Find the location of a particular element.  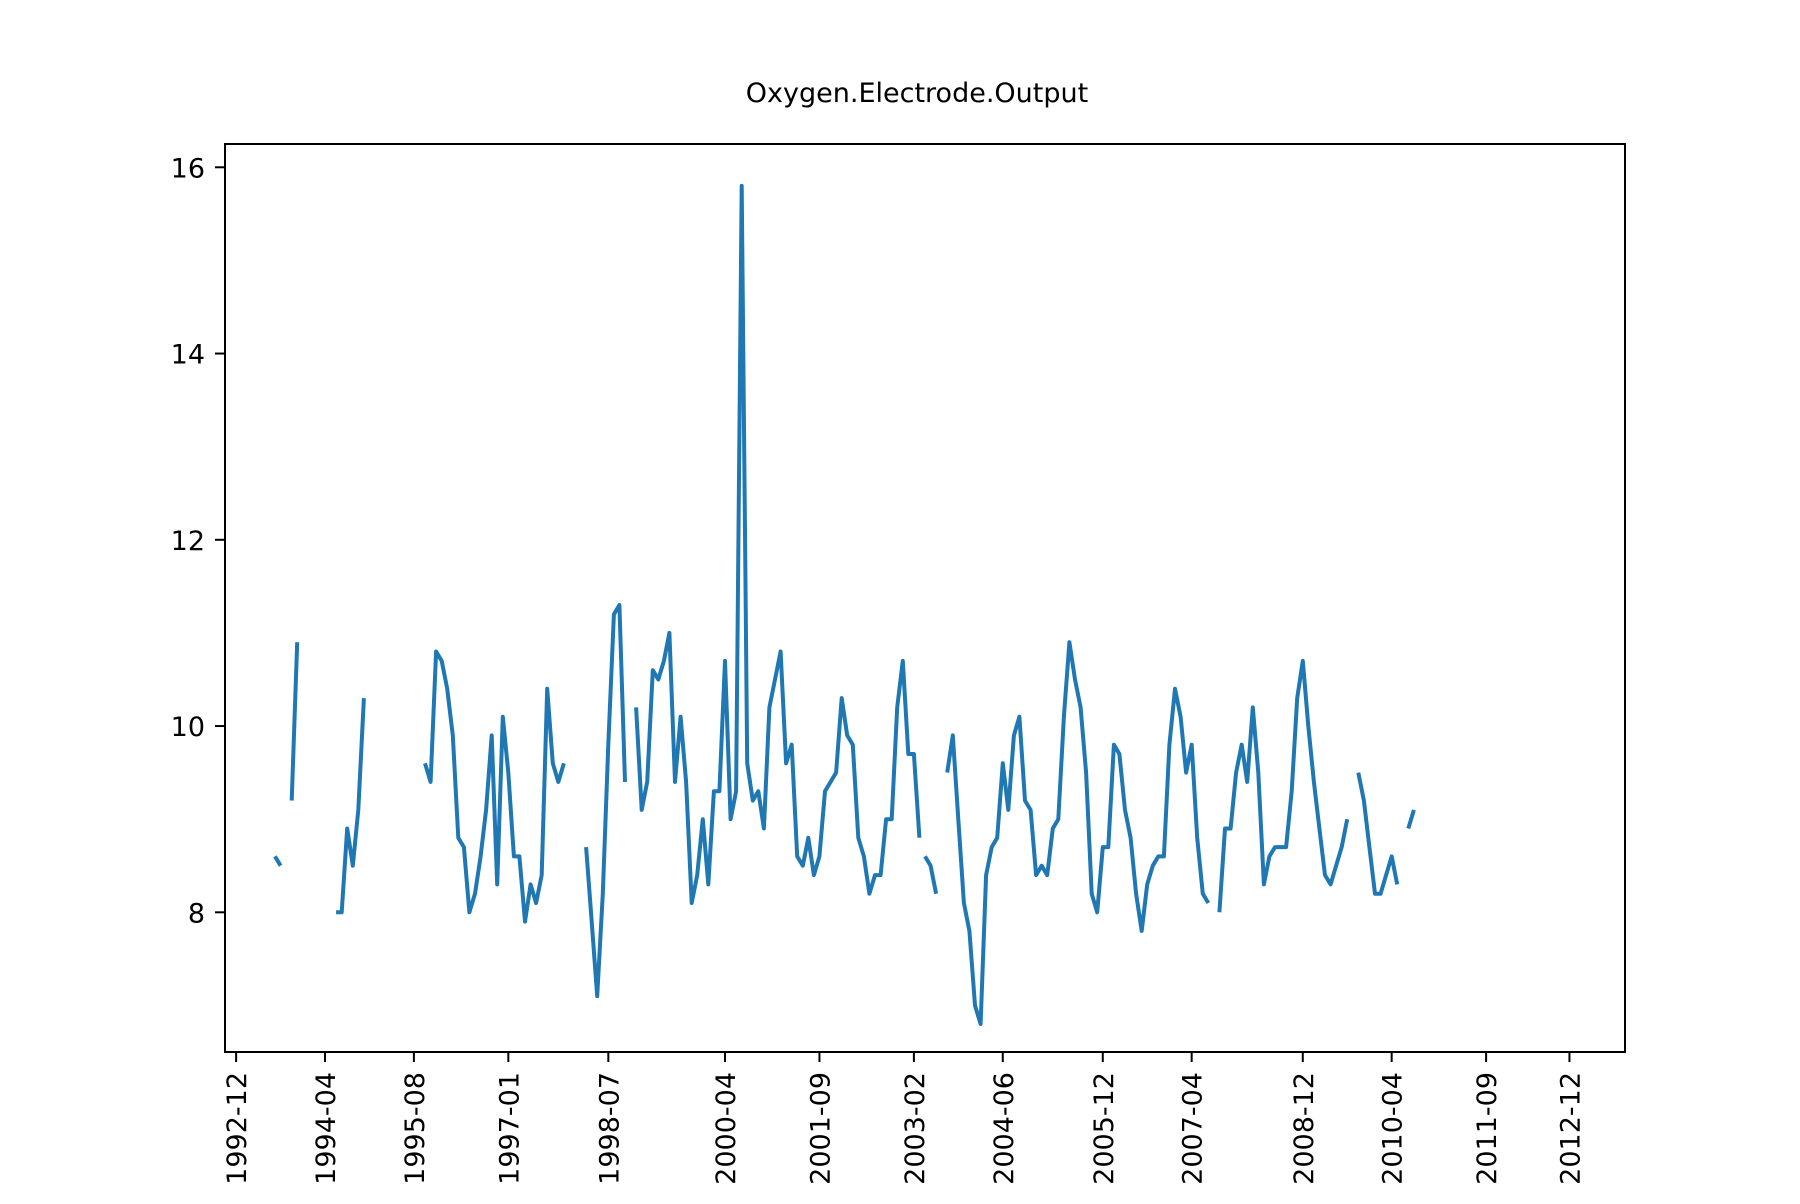

x-tick-label: 2005-12 is located at coordinates (1104, 1128).